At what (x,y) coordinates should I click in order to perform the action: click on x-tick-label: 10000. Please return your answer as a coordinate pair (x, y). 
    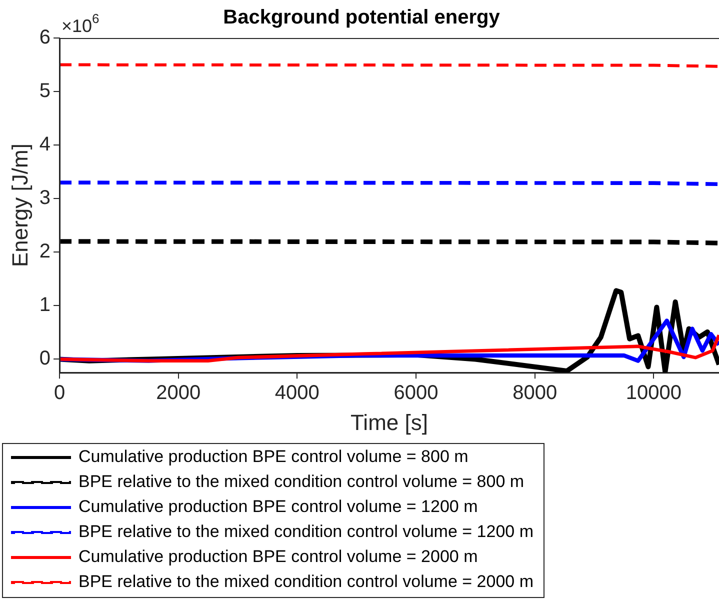
    Looking at the image, I should click on (654, 393).